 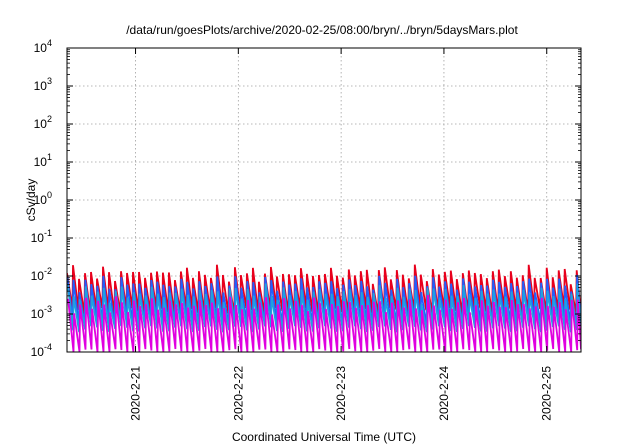 I want to click on y-tick-label: 10³, so click(x=43, y=84).